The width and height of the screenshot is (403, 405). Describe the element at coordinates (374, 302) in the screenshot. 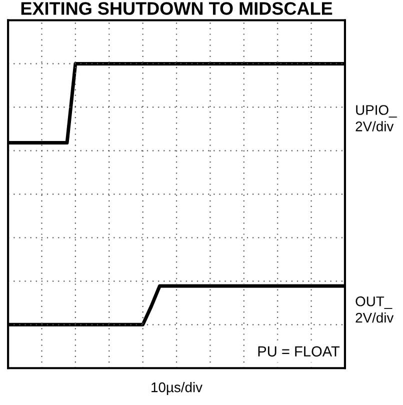

I see `series-label: OUT_` at that location.